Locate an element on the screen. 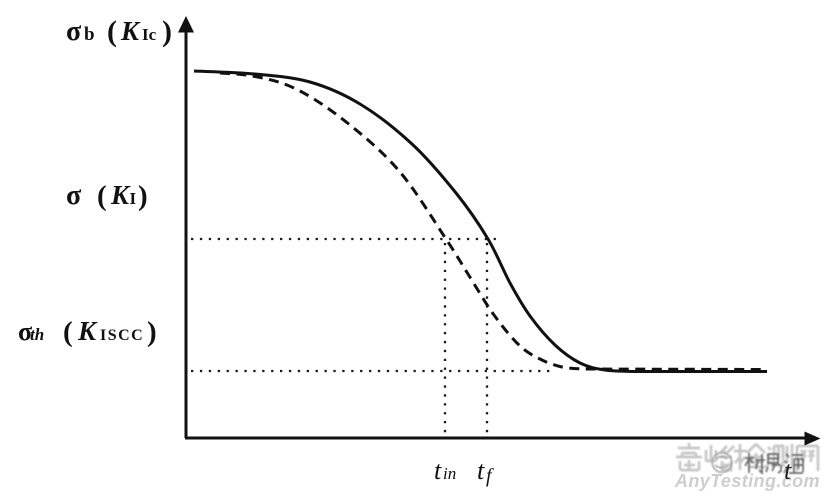  svg-text: AnyTesting.com is located at coordinates (747, 481).